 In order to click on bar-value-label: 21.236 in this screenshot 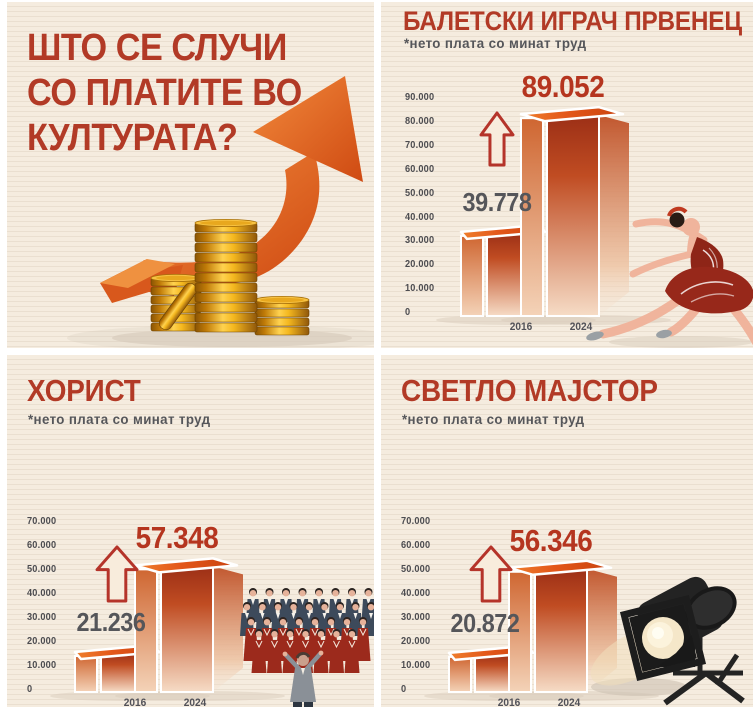, I will do `click(111, 622)`.